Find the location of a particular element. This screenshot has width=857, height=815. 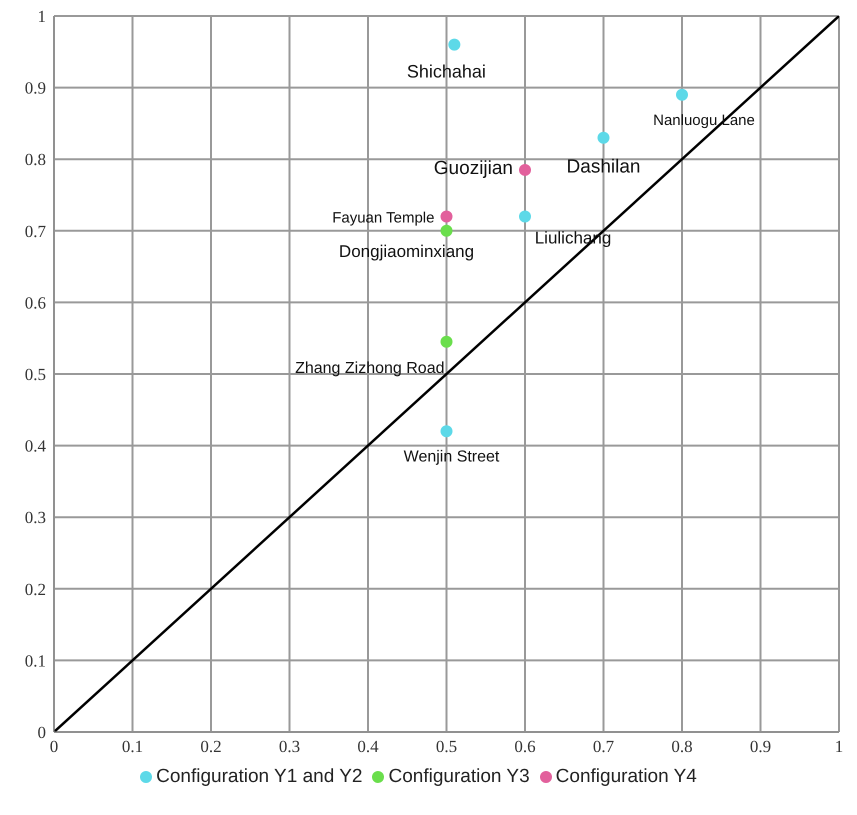

y-tick-label: 0.4 is located at coordinates (35, 446).